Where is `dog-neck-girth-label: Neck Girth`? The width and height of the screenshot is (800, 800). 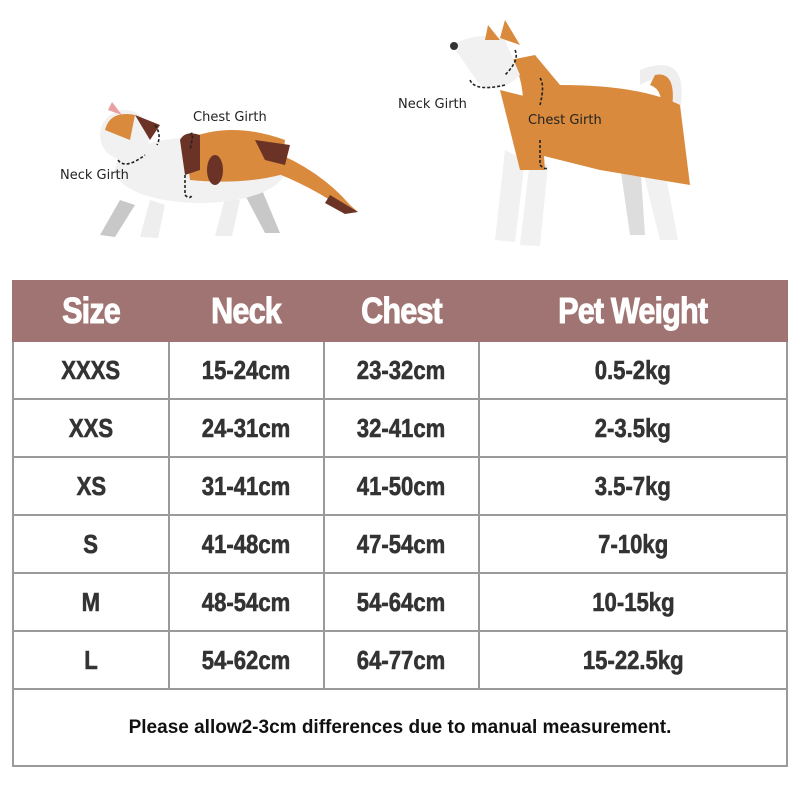 dog-neck-girth-label: Neck Girth is located at coordinates (432, 104).